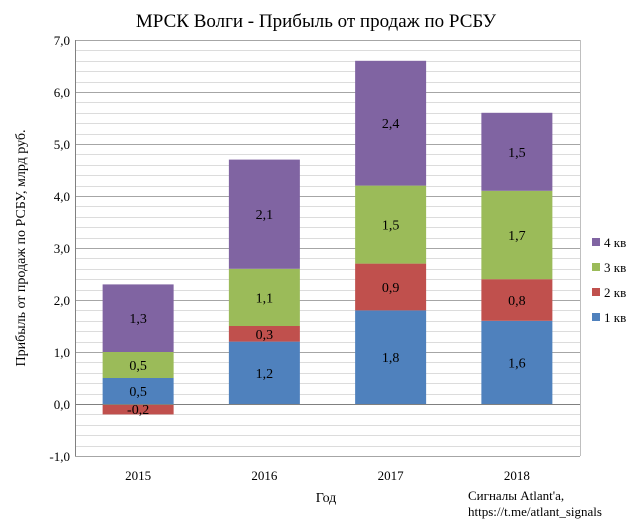 This screenshot has width=632, height=525. I want to click on y-tick-label: 1,0, so click(62, 352).